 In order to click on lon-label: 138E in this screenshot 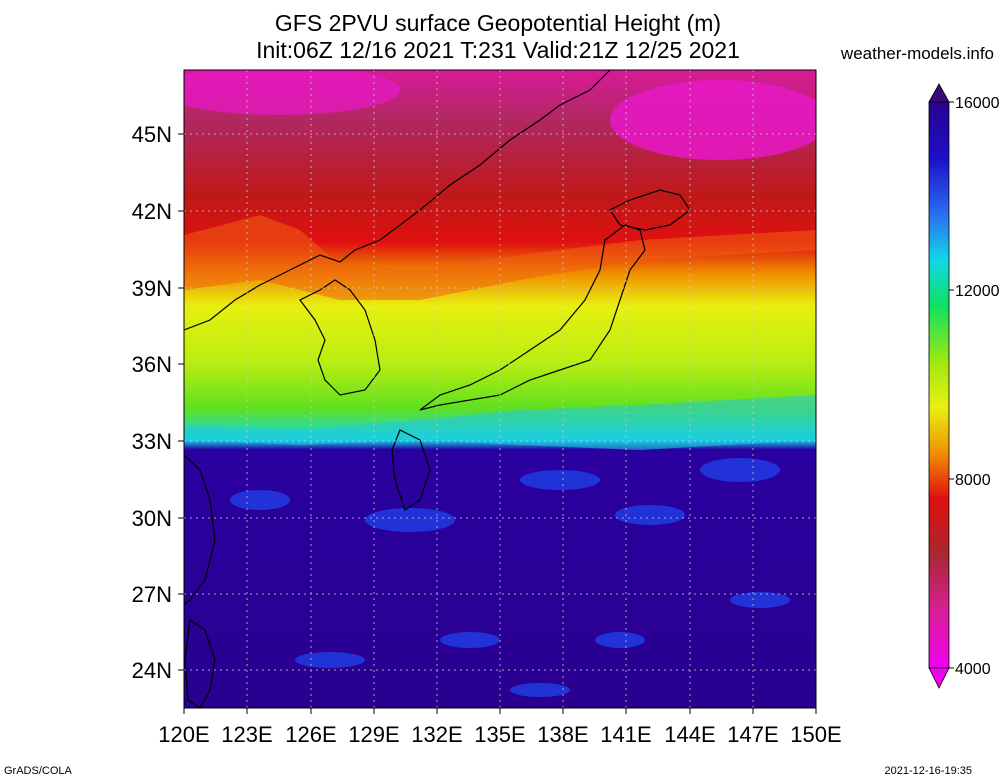, I will do `click(562, 734)`.